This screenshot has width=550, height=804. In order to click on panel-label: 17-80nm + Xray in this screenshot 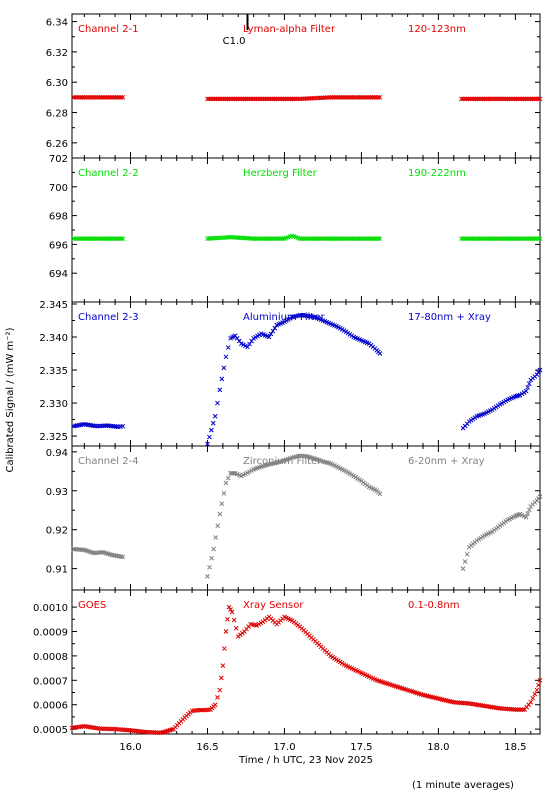, I will do `click(449, 317)`.